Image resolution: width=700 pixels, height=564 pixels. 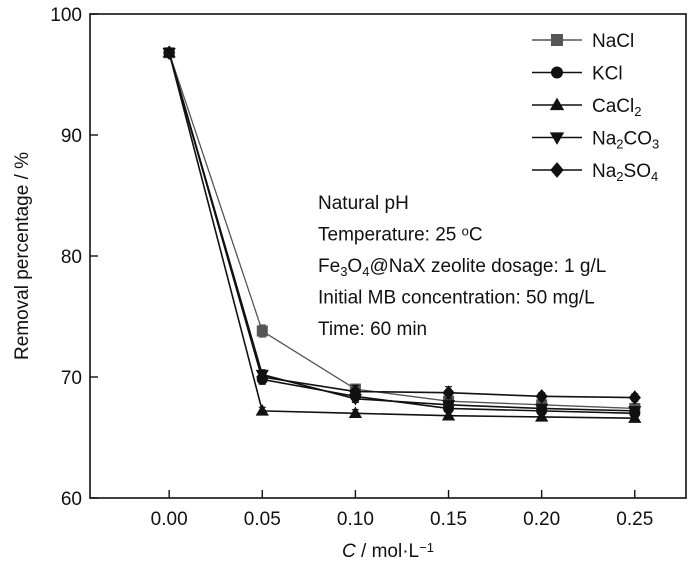 I want to click on y-axis-title: Removal percentage / %, so click(x=22, y=256).